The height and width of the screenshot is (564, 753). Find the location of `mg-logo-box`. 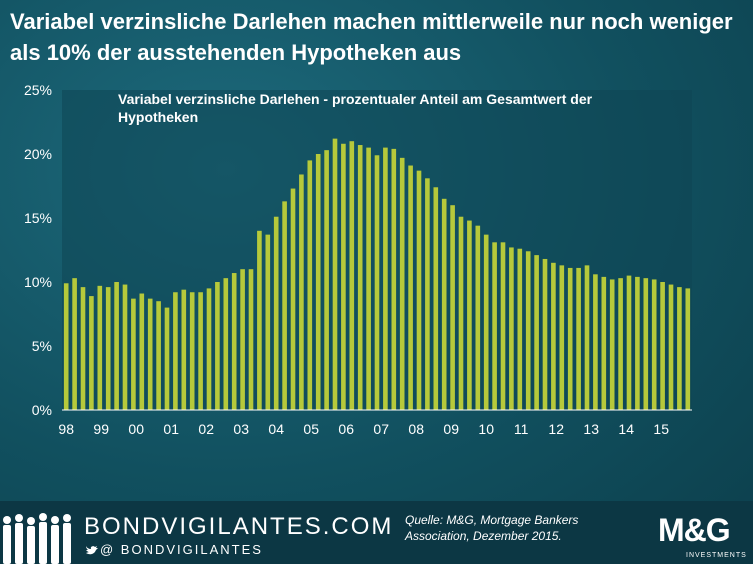

mg-logo-box is located at coordinates (701, 537).